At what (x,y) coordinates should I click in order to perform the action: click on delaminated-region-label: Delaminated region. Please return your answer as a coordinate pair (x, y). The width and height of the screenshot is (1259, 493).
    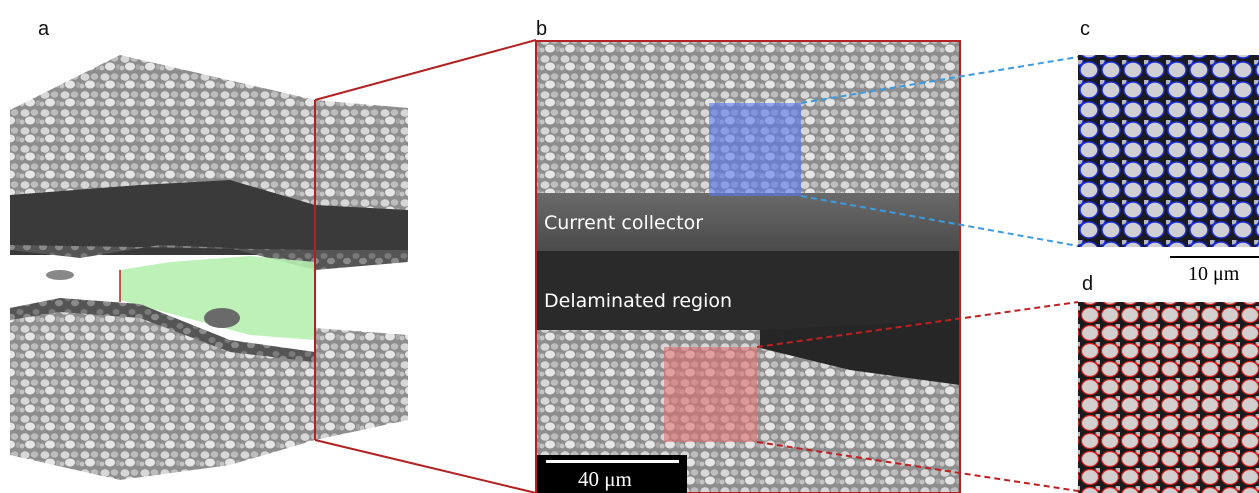
    Looking at the image, I should click on (638, 301).